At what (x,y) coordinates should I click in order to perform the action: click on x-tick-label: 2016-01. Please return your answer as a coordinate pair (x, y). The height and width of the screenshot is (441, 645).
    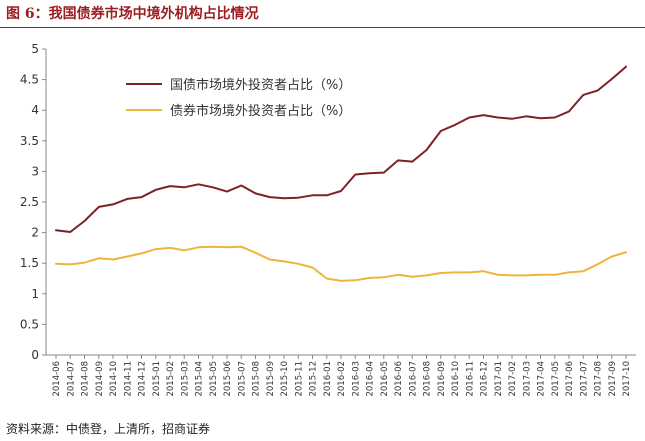
    Looking at the image, I should click on (328, 379).